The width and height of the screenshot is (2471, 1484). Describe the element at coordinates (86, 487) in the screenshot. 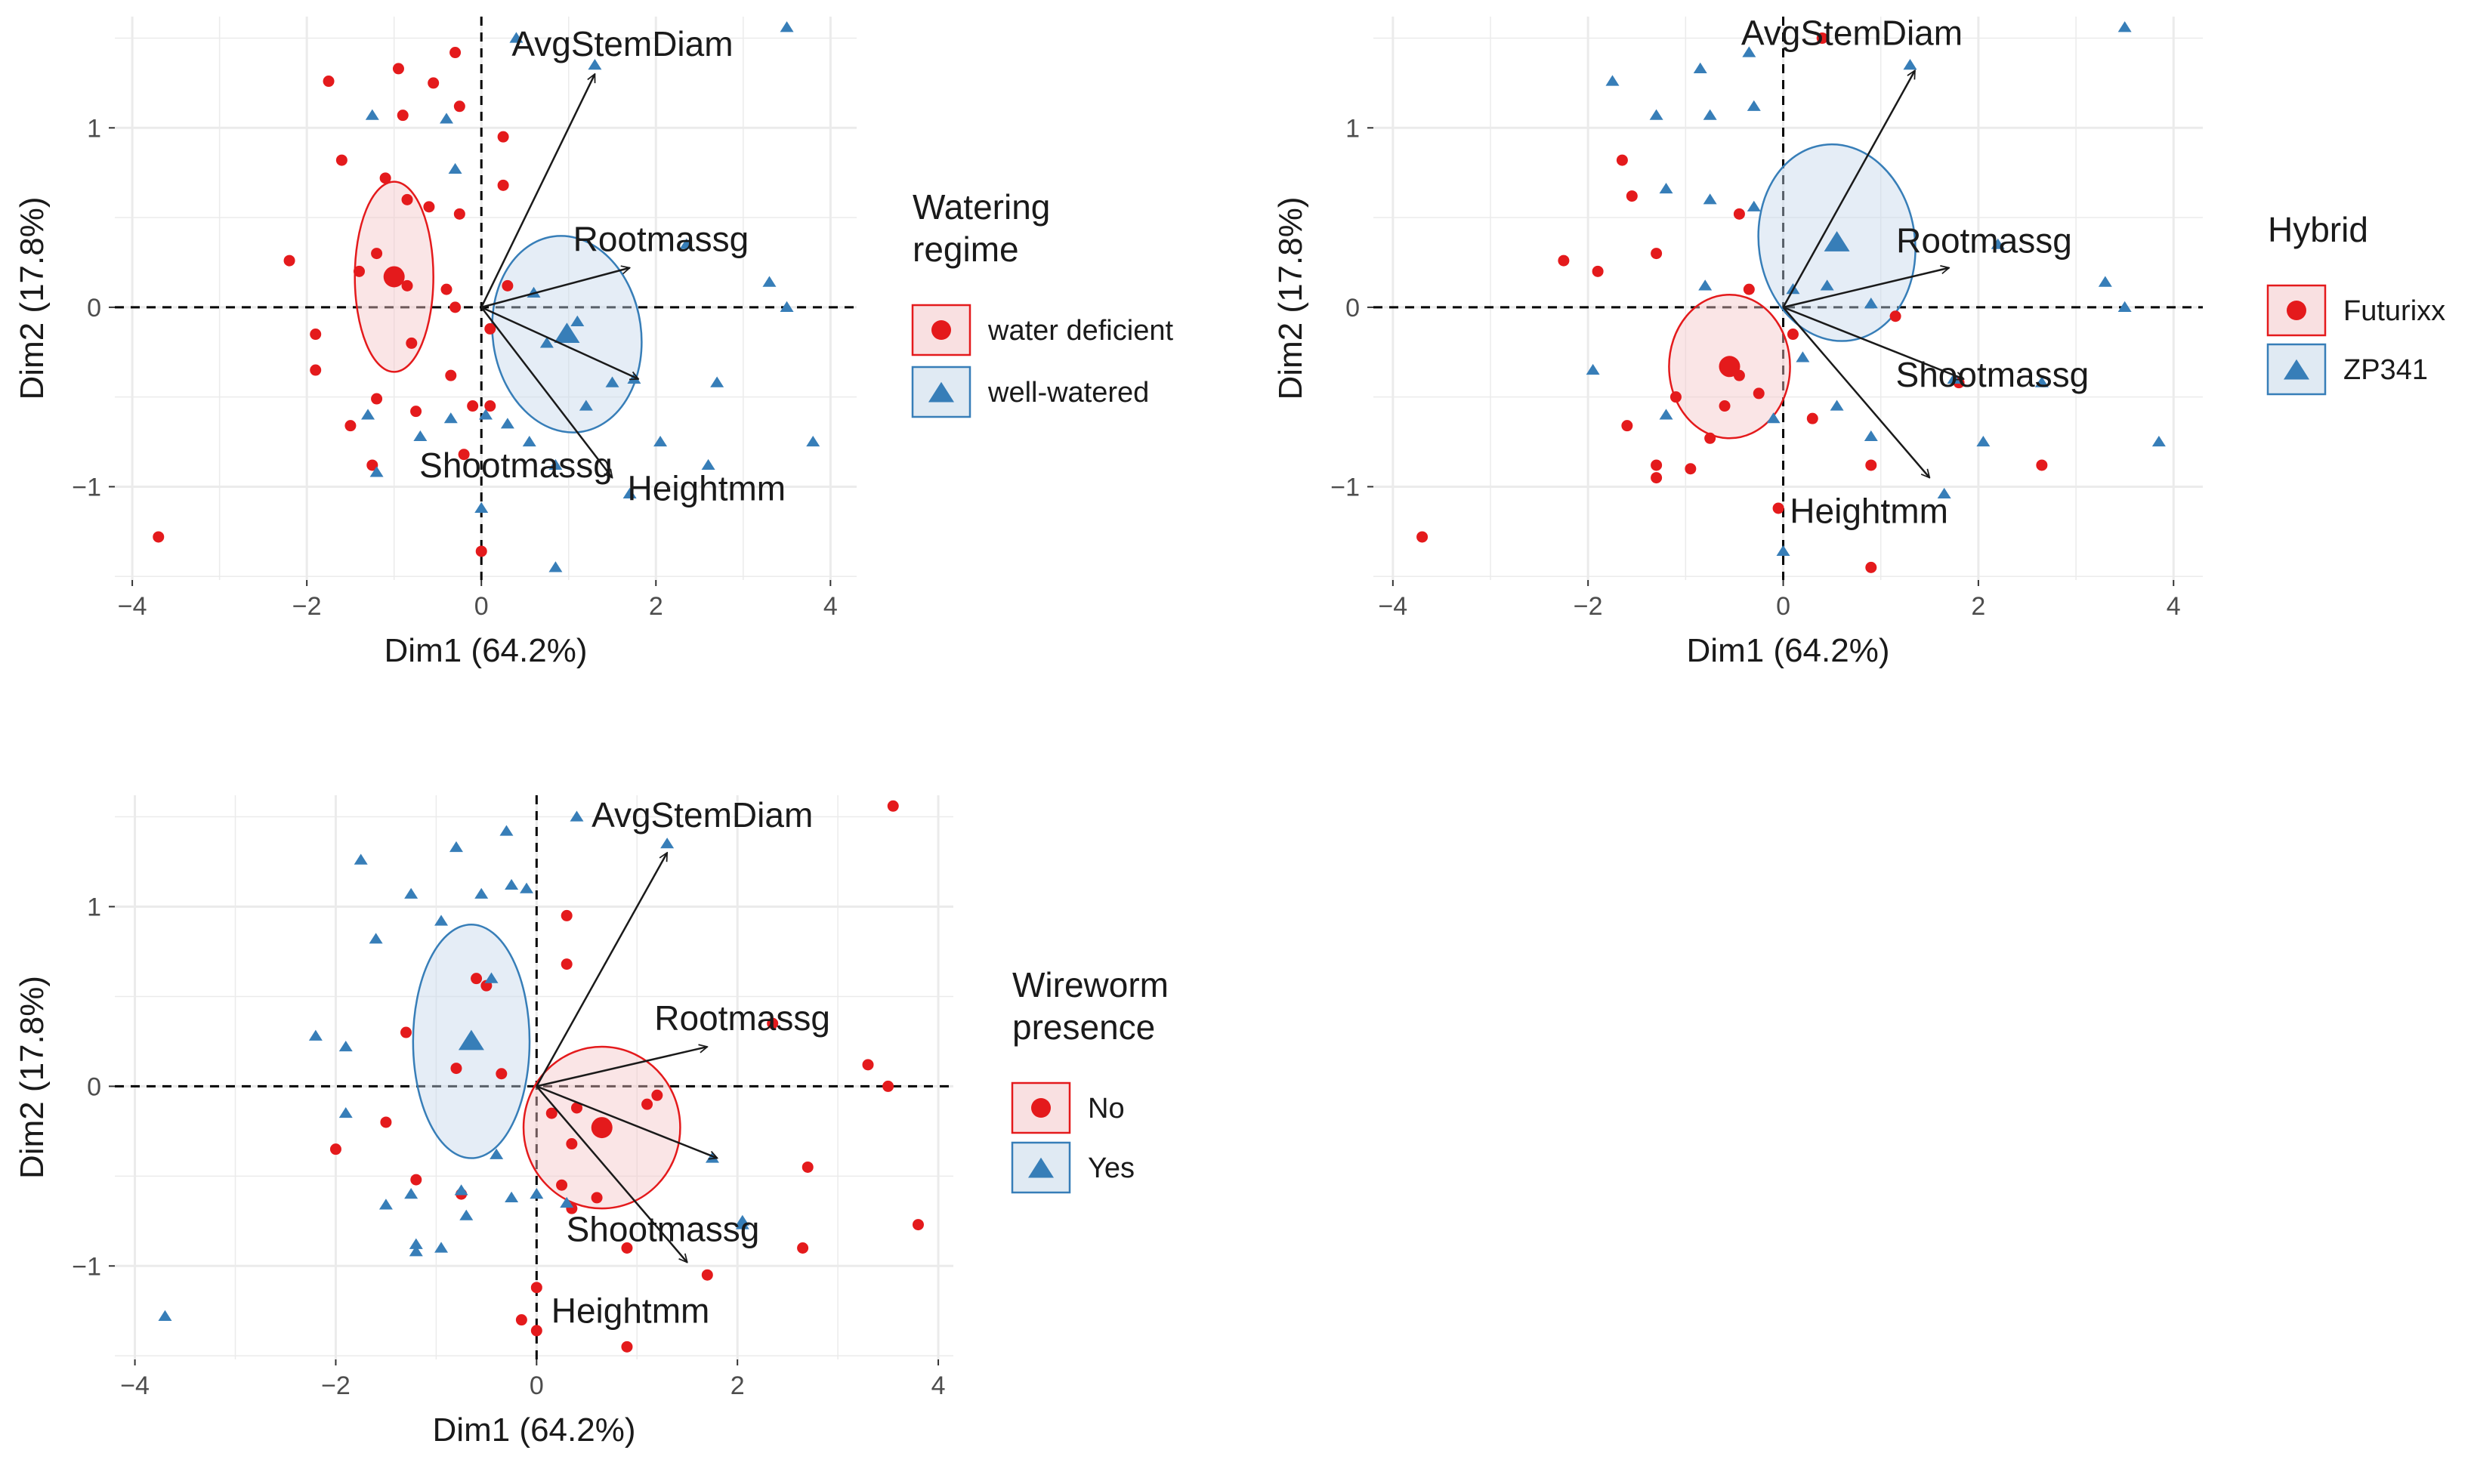

I see `y-tick-label: −1` at that location.